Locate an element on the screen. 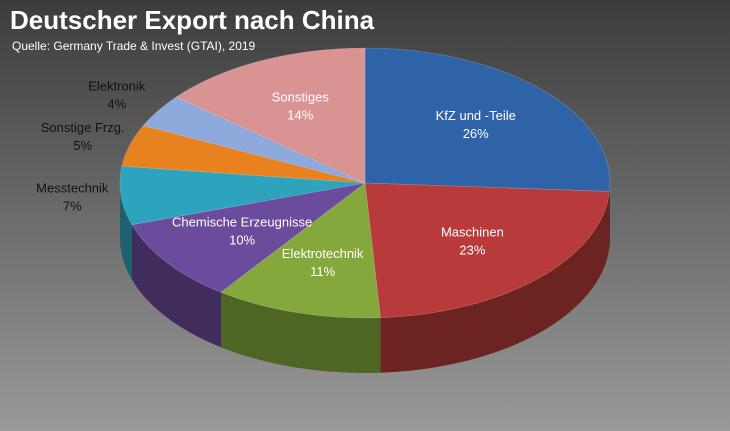 The image size is (730, 431). slice-value-label: 23% is located at coordinates (472, 250).